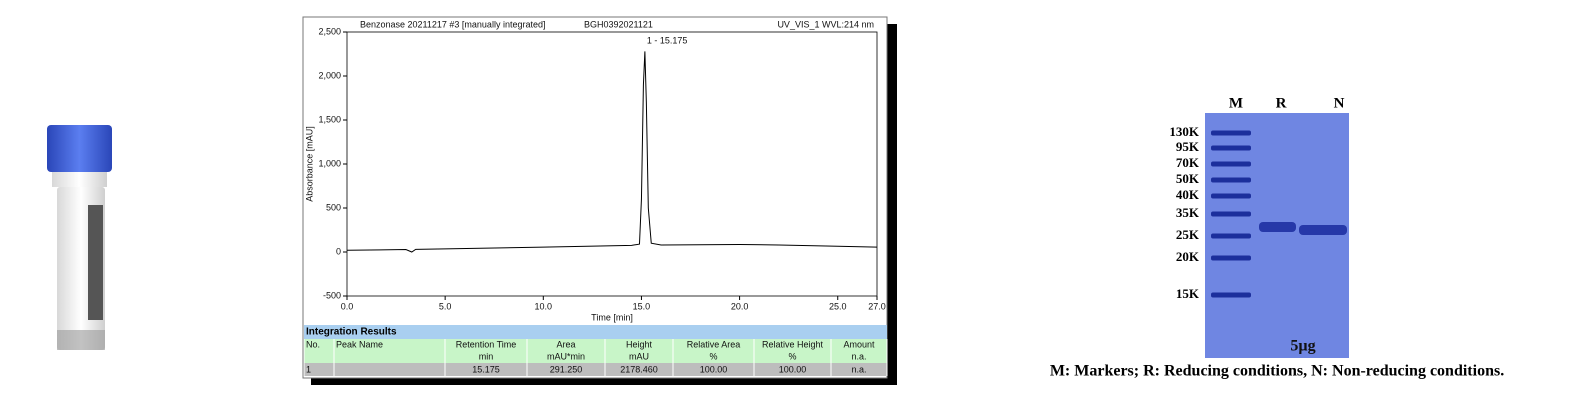  I want to click on table-cell: 2178.460, so click(639, 369).